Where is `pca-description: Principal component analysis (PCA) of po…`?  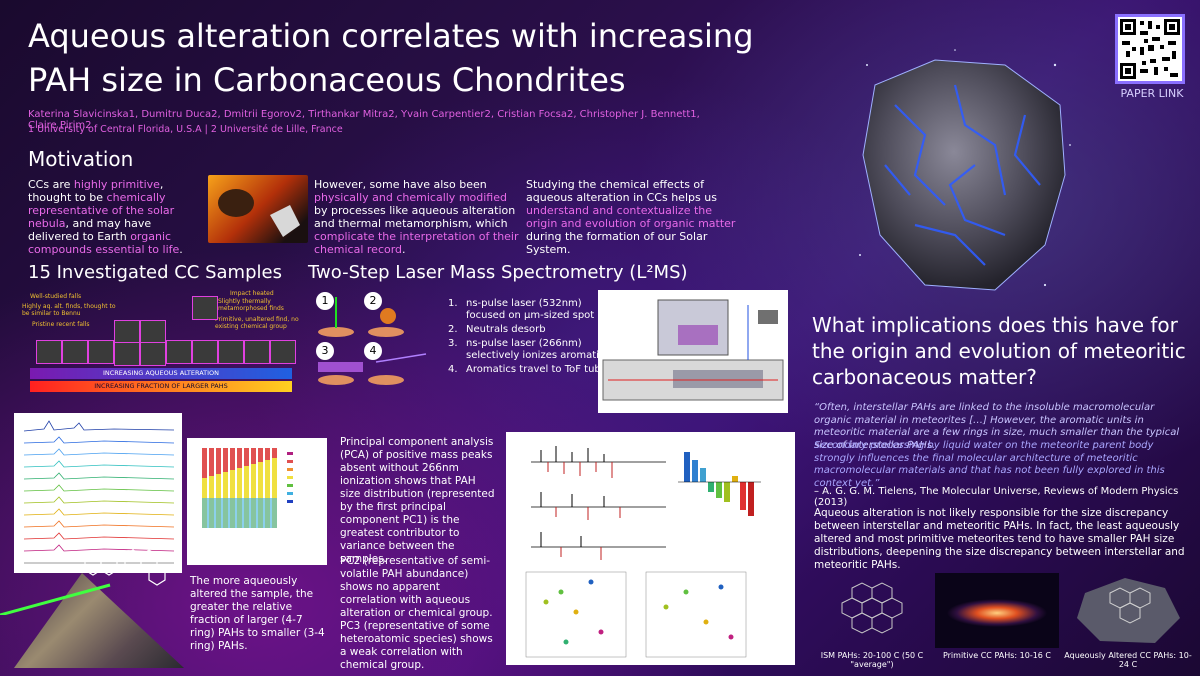
pca-description: Principal component analysis (PCA) of po… is located at coordinates (417, 500).